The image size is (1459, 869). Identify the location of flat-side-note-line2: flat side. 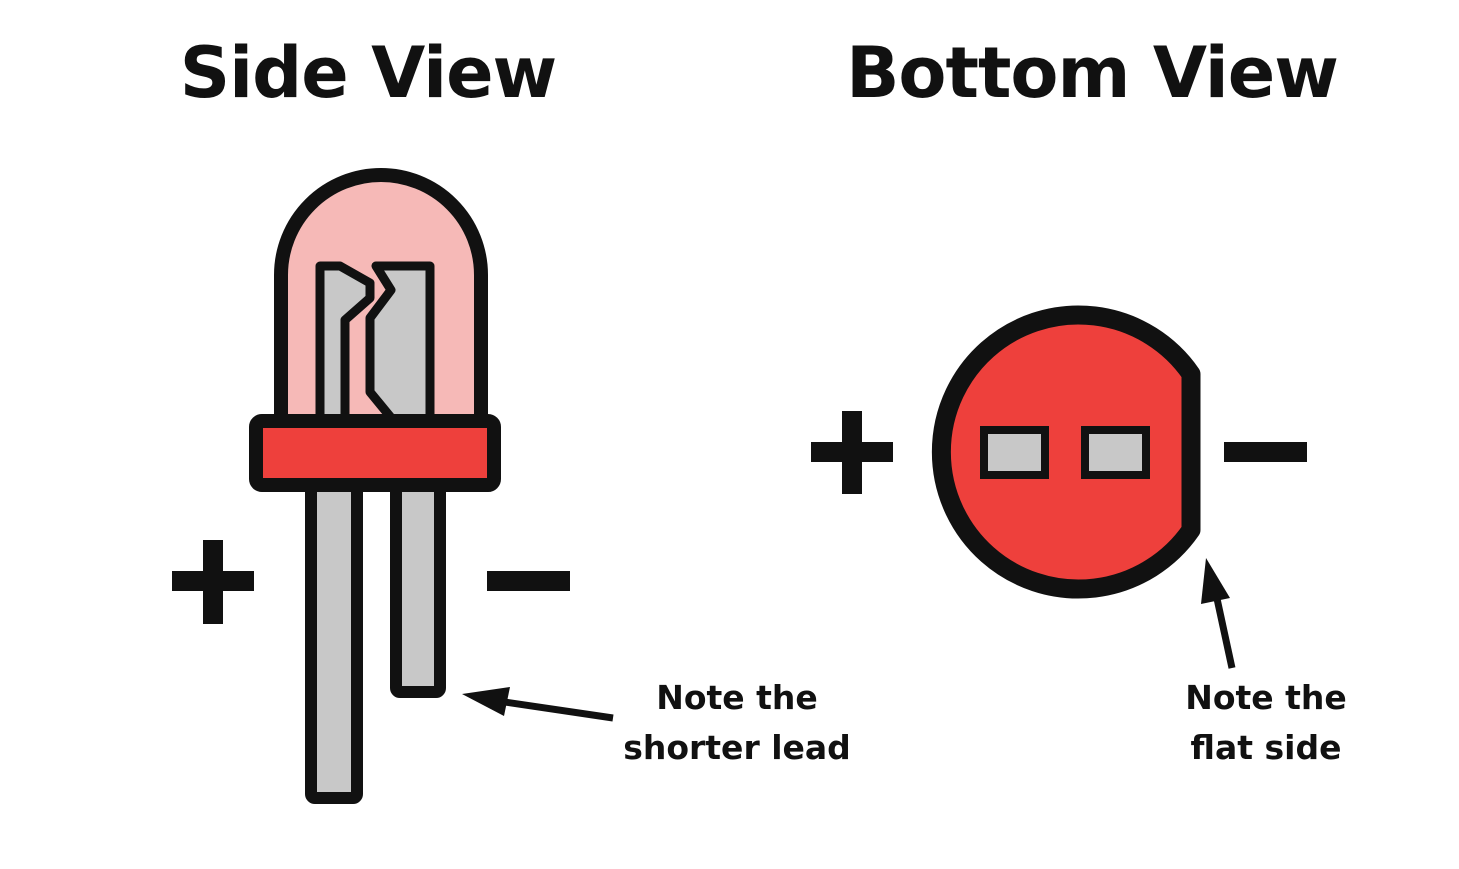
(1266, 747).